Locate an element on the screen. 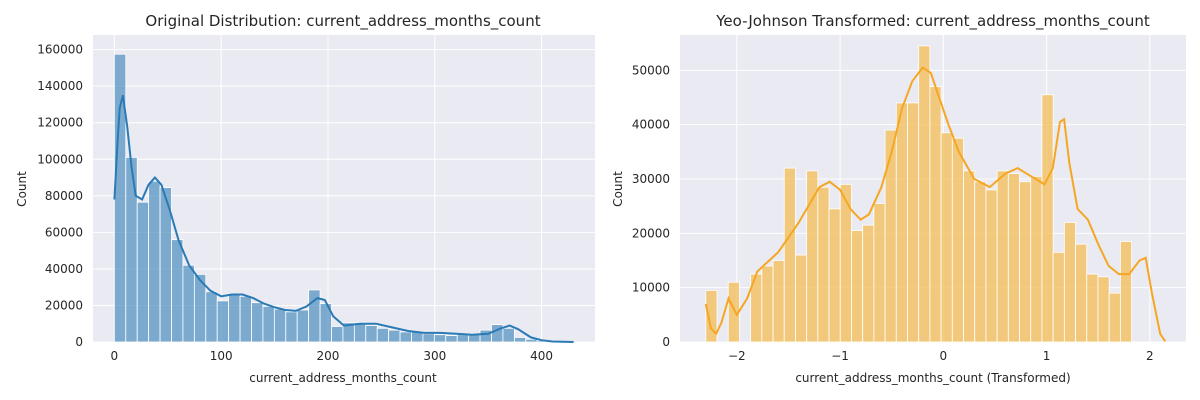 The height and width of the screenshot is (400, 1200). y-tick-label-3: 60000 is located at coordinates (64, 232).